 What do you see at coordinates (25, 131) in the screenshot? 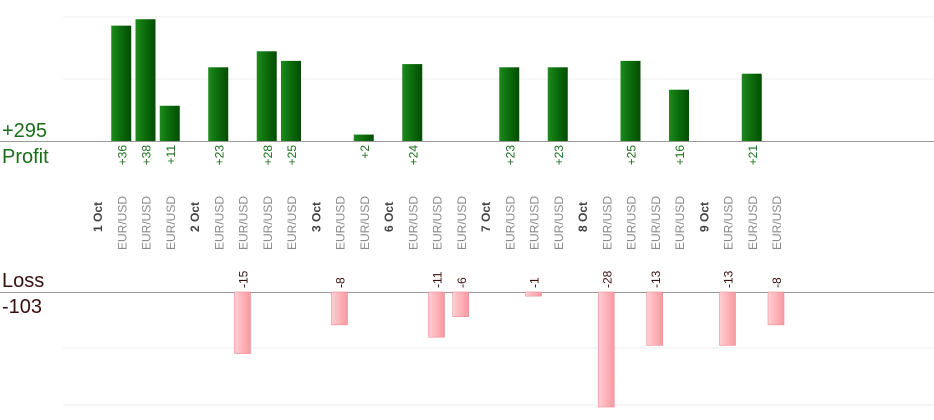
I see `profit-total: +295` at bounding box center [25, 131].